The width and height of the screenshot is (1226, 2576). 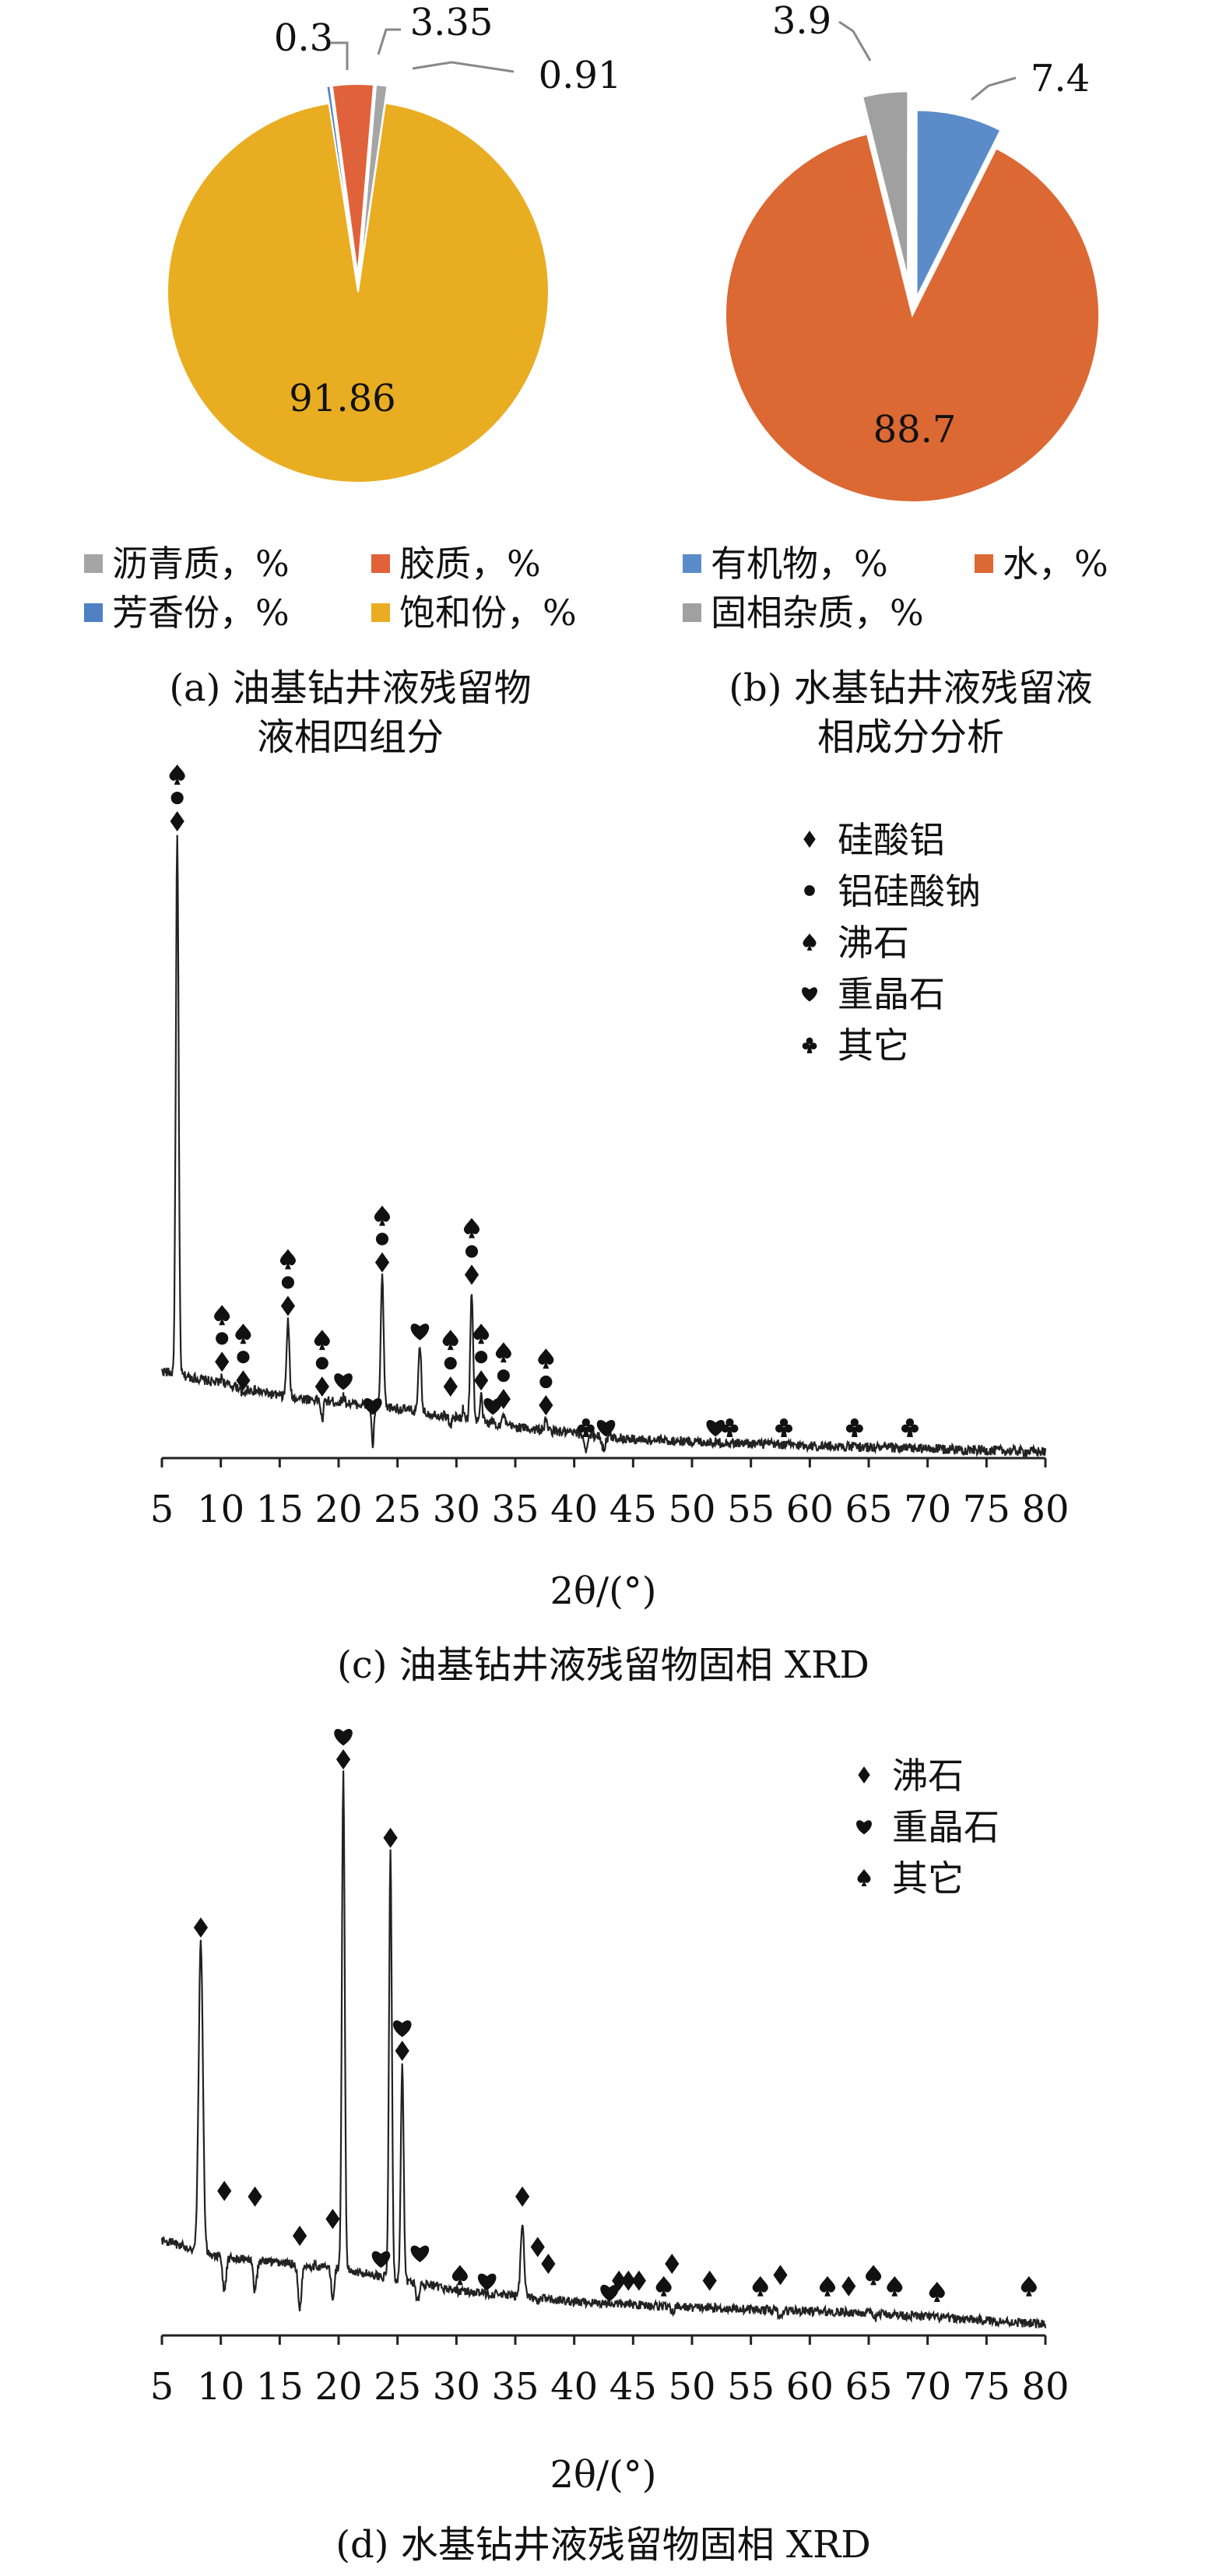 I want to click on pie-b-label-water: 88.7, so click(x=915, y=430).